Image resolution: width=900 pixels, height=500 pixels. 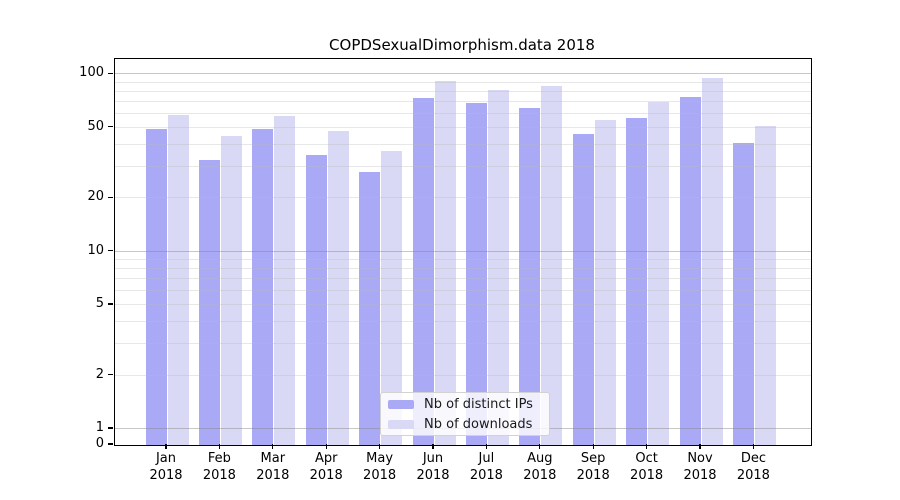 What do you see at coordinates (95, 250) in the screenshot?
I see `y-tick-label-10: 10` at bounding box center [95, 250].